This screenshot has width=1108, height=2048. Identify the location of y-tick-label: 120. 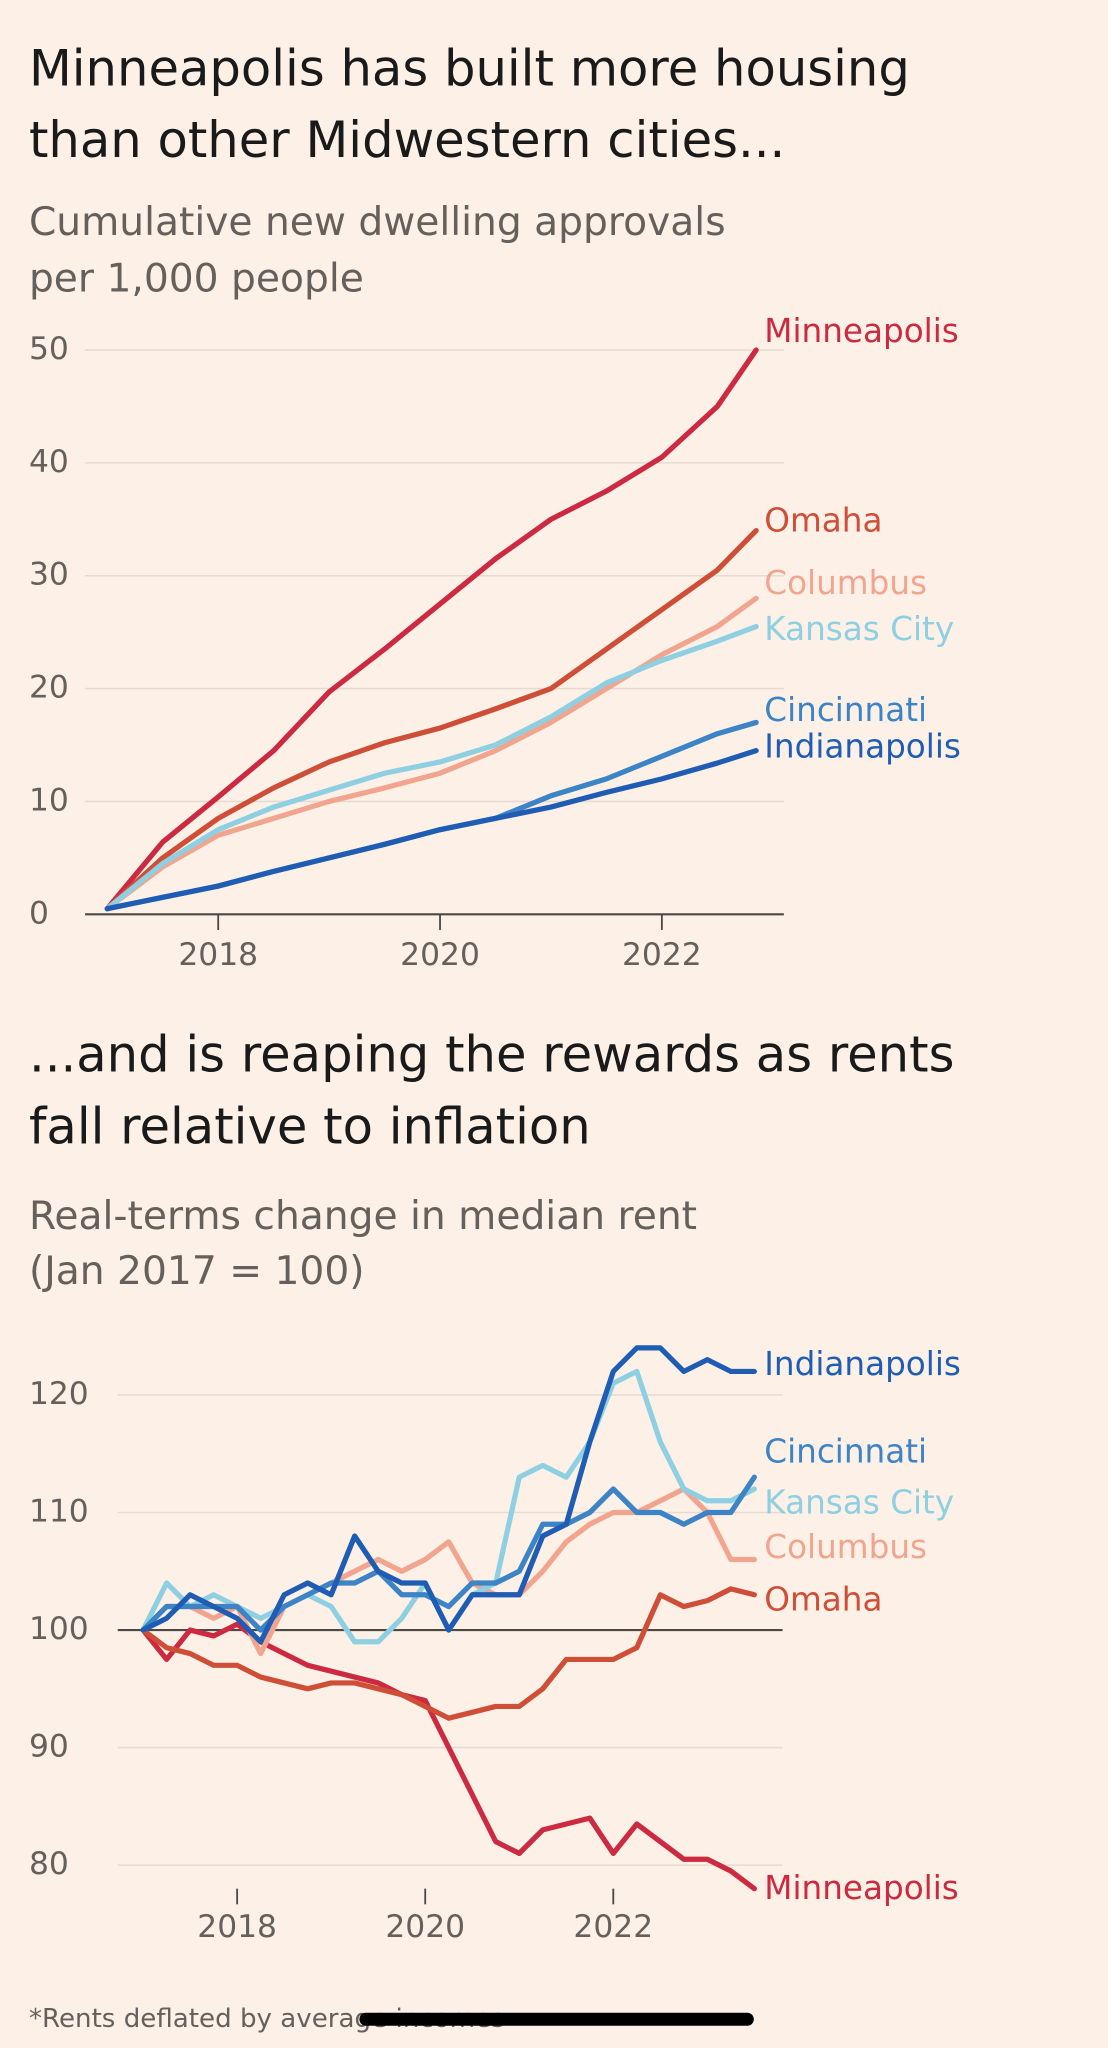
(59, 1394).